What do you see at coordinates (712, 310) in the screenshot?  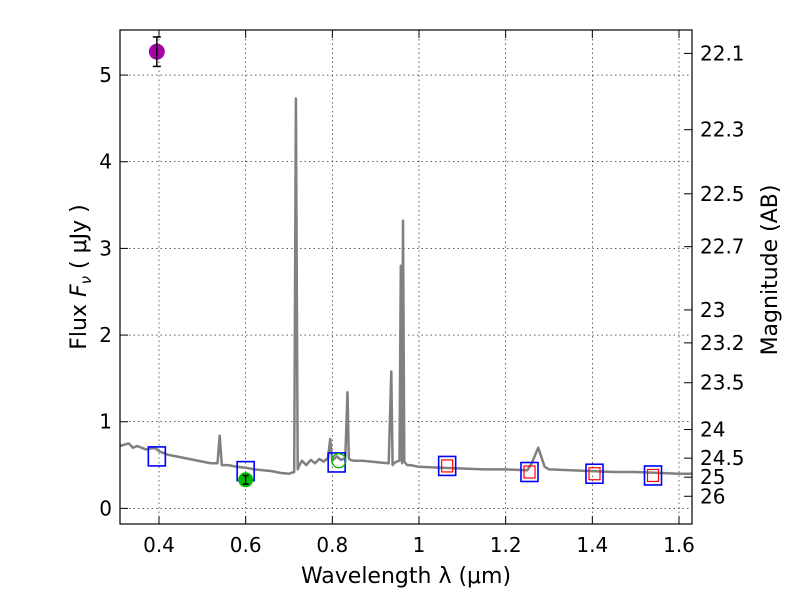 I see `y2-tick-label: 23` at bounding box center [712, 310].